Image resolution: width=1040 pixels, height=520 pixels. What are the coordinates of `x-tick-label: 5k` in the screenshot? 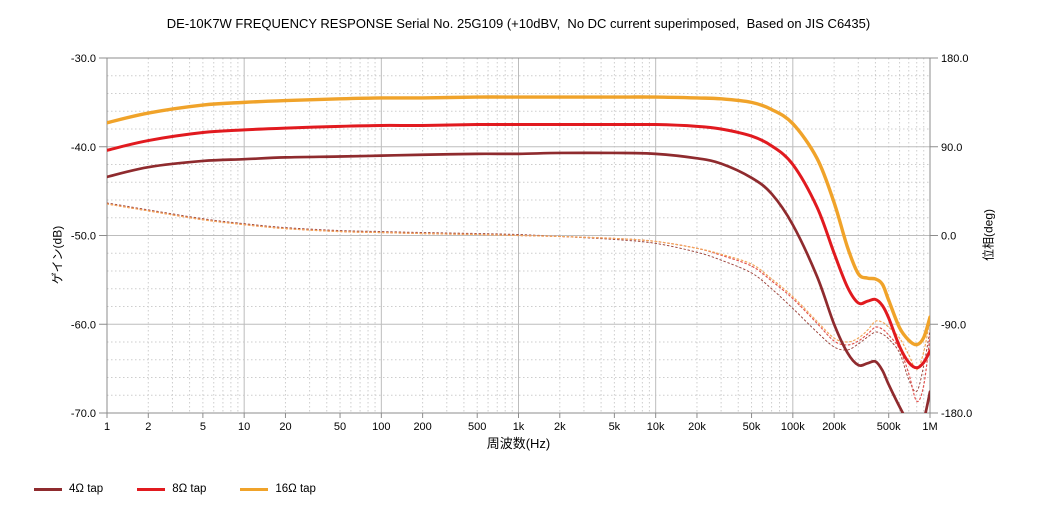 It's located at (615, 427).